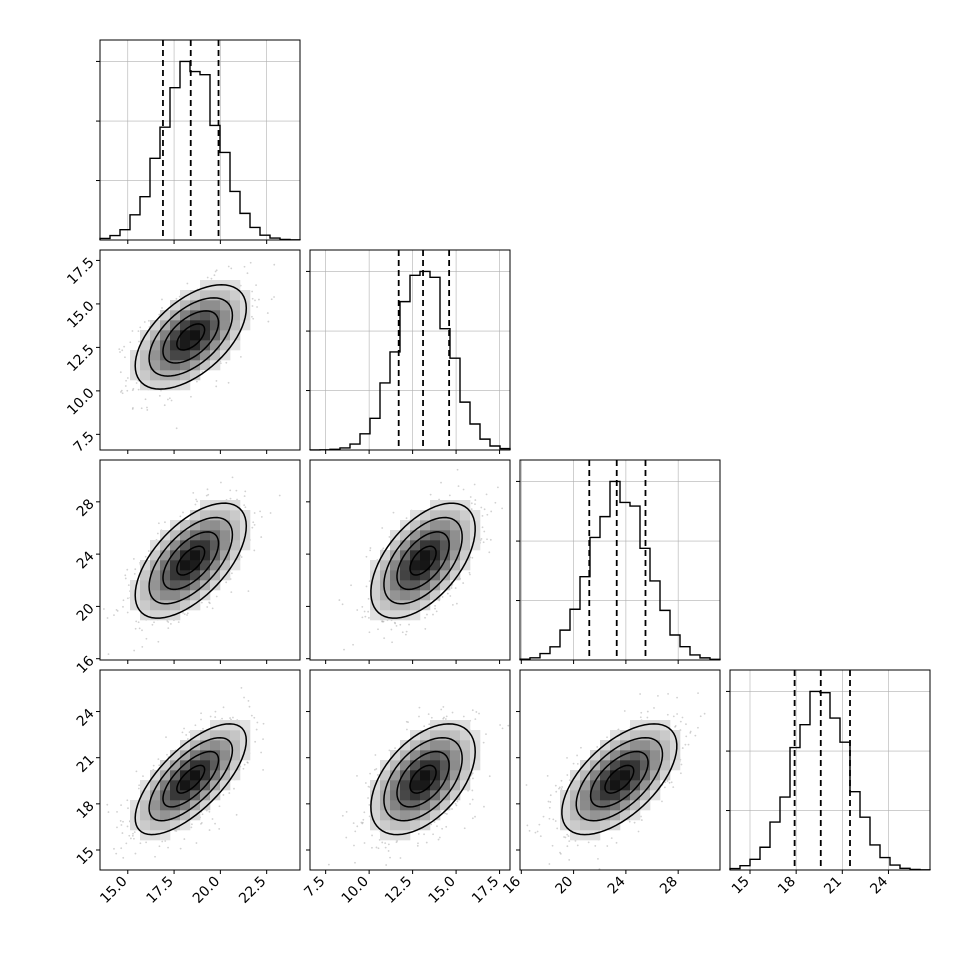 The height and width of the screenshot is (970, 970). What do you see at coordinates (113, 890) in the screenshot?
I see `x-tick-label: 15.0` at bounding box center [113, 890].